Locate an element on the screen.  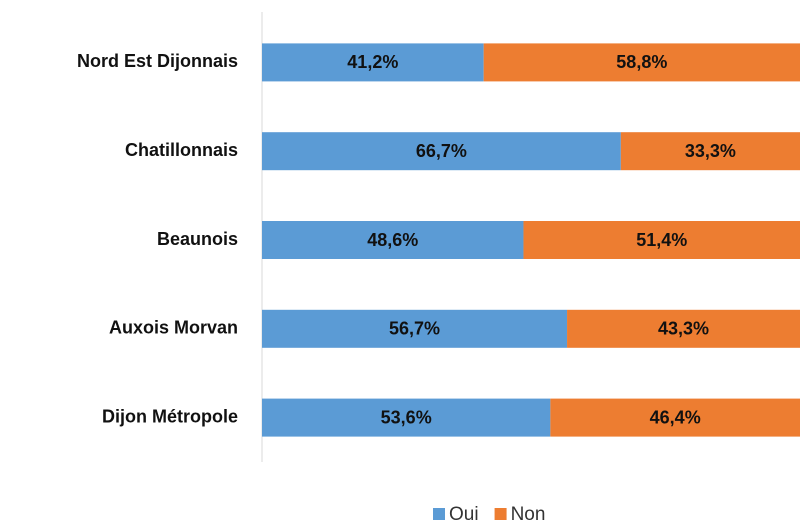
data-label: 33,3% is located at coordinates (710, 151).